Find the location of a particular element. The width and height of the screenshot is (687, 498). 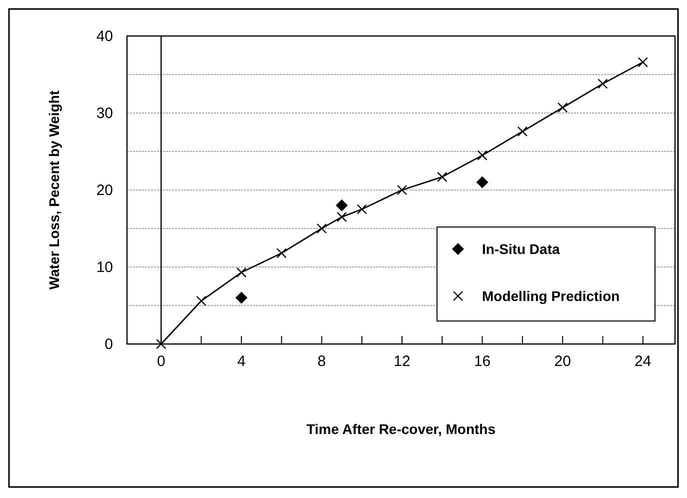

legend-label: Modelling Prediction is located at coordinates (551, 296).